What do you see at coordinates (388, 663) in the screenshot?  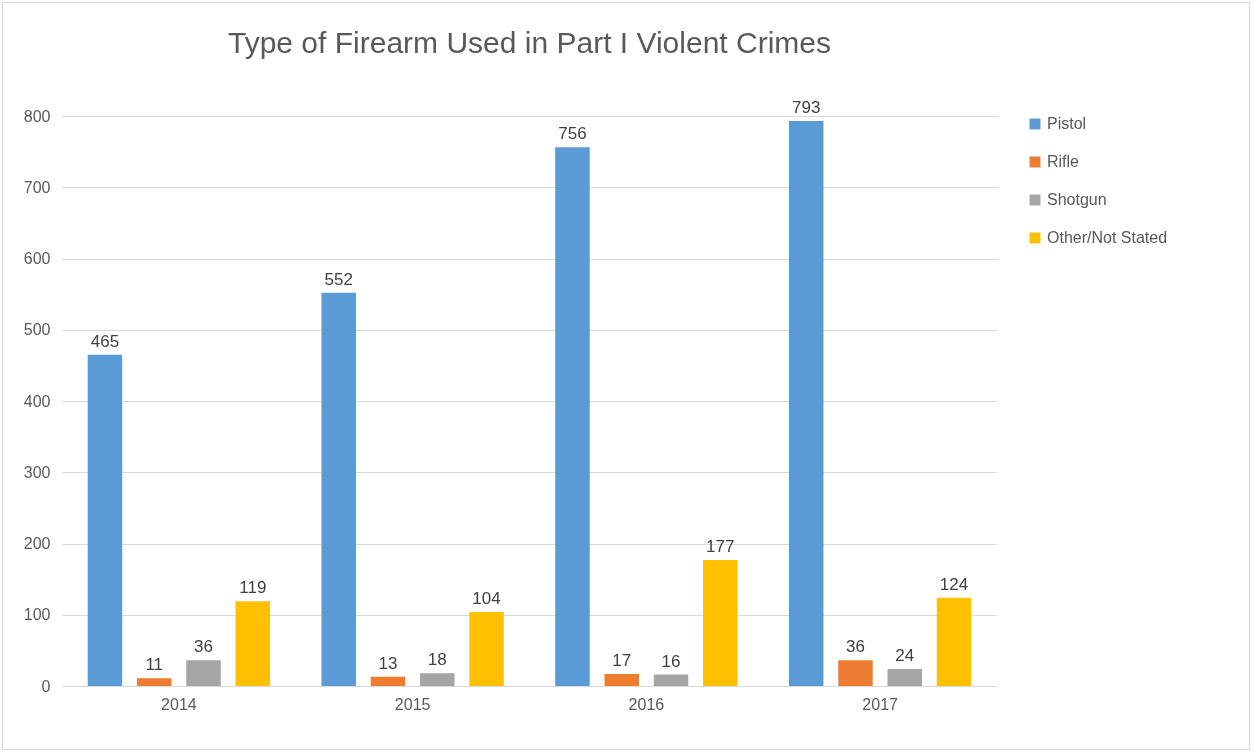 I see `data-label: 13` at bounding box center [388, 663].